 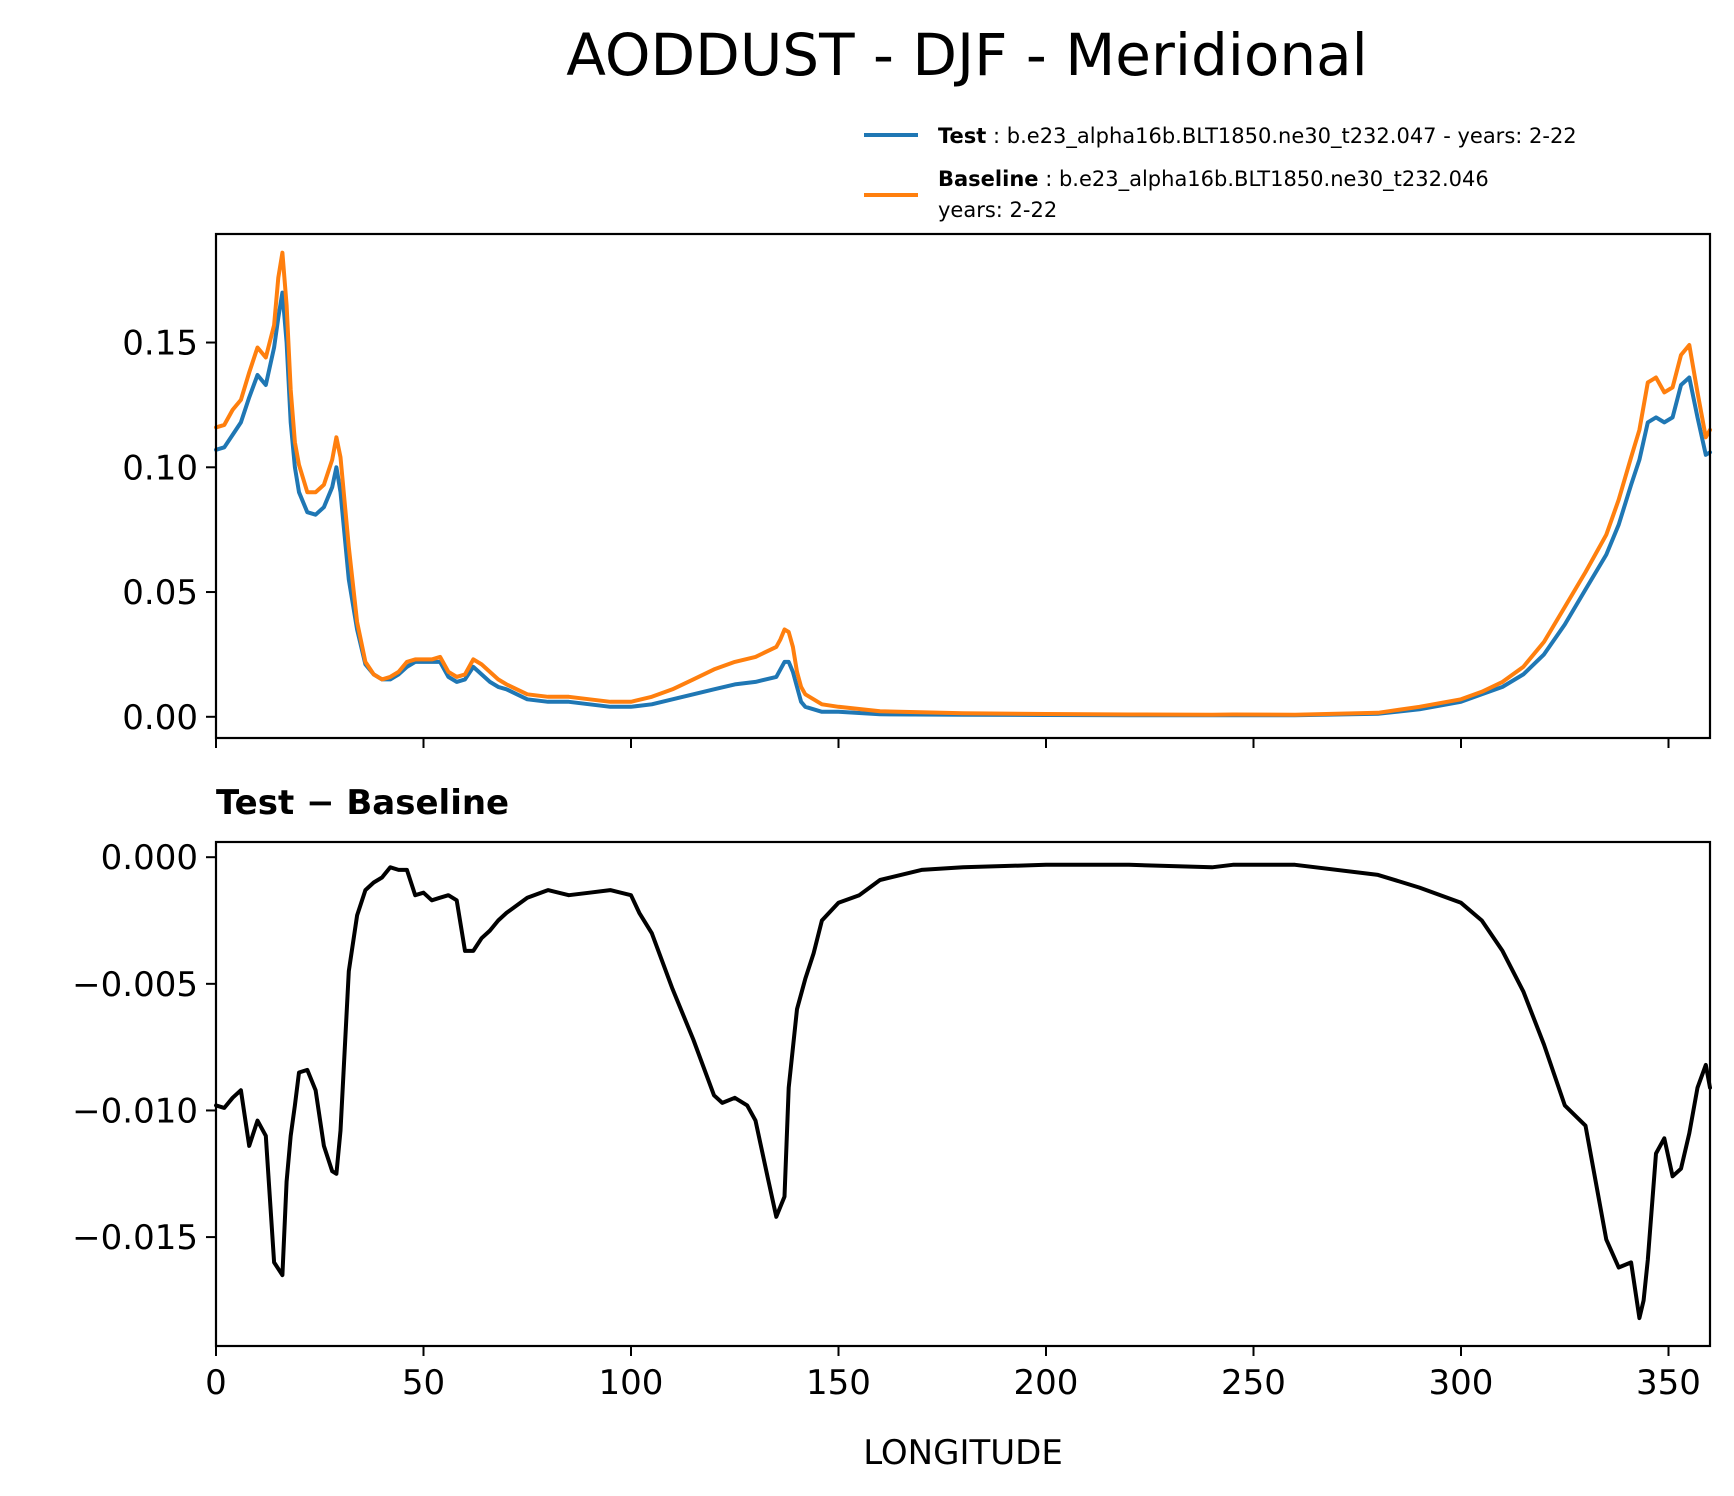 What do you see at coordinates (963, 1453) in the screenshot?
I see `x-axis-label: LONGITUDE` at bounding box center [963, 1453].